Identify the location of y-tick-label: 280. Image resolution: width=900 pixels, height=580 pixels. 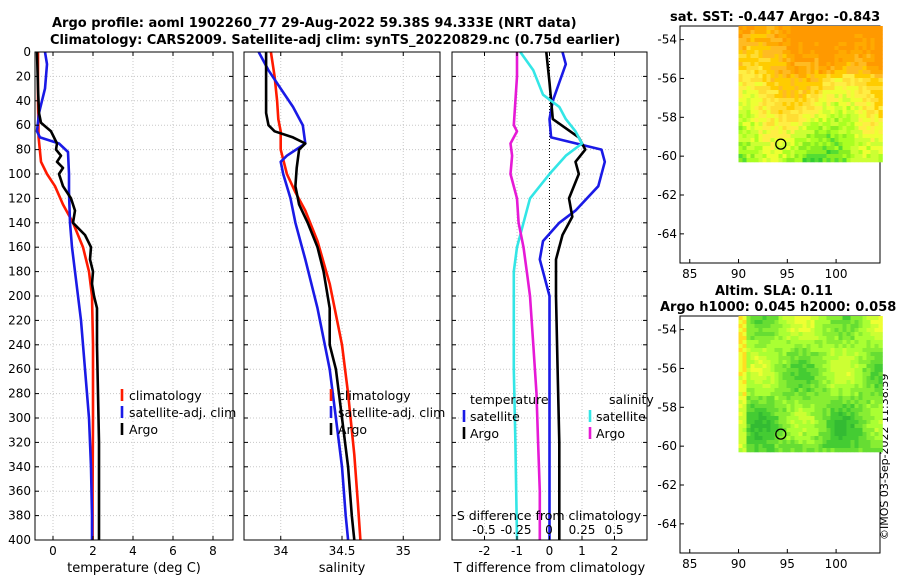
(19, 394).